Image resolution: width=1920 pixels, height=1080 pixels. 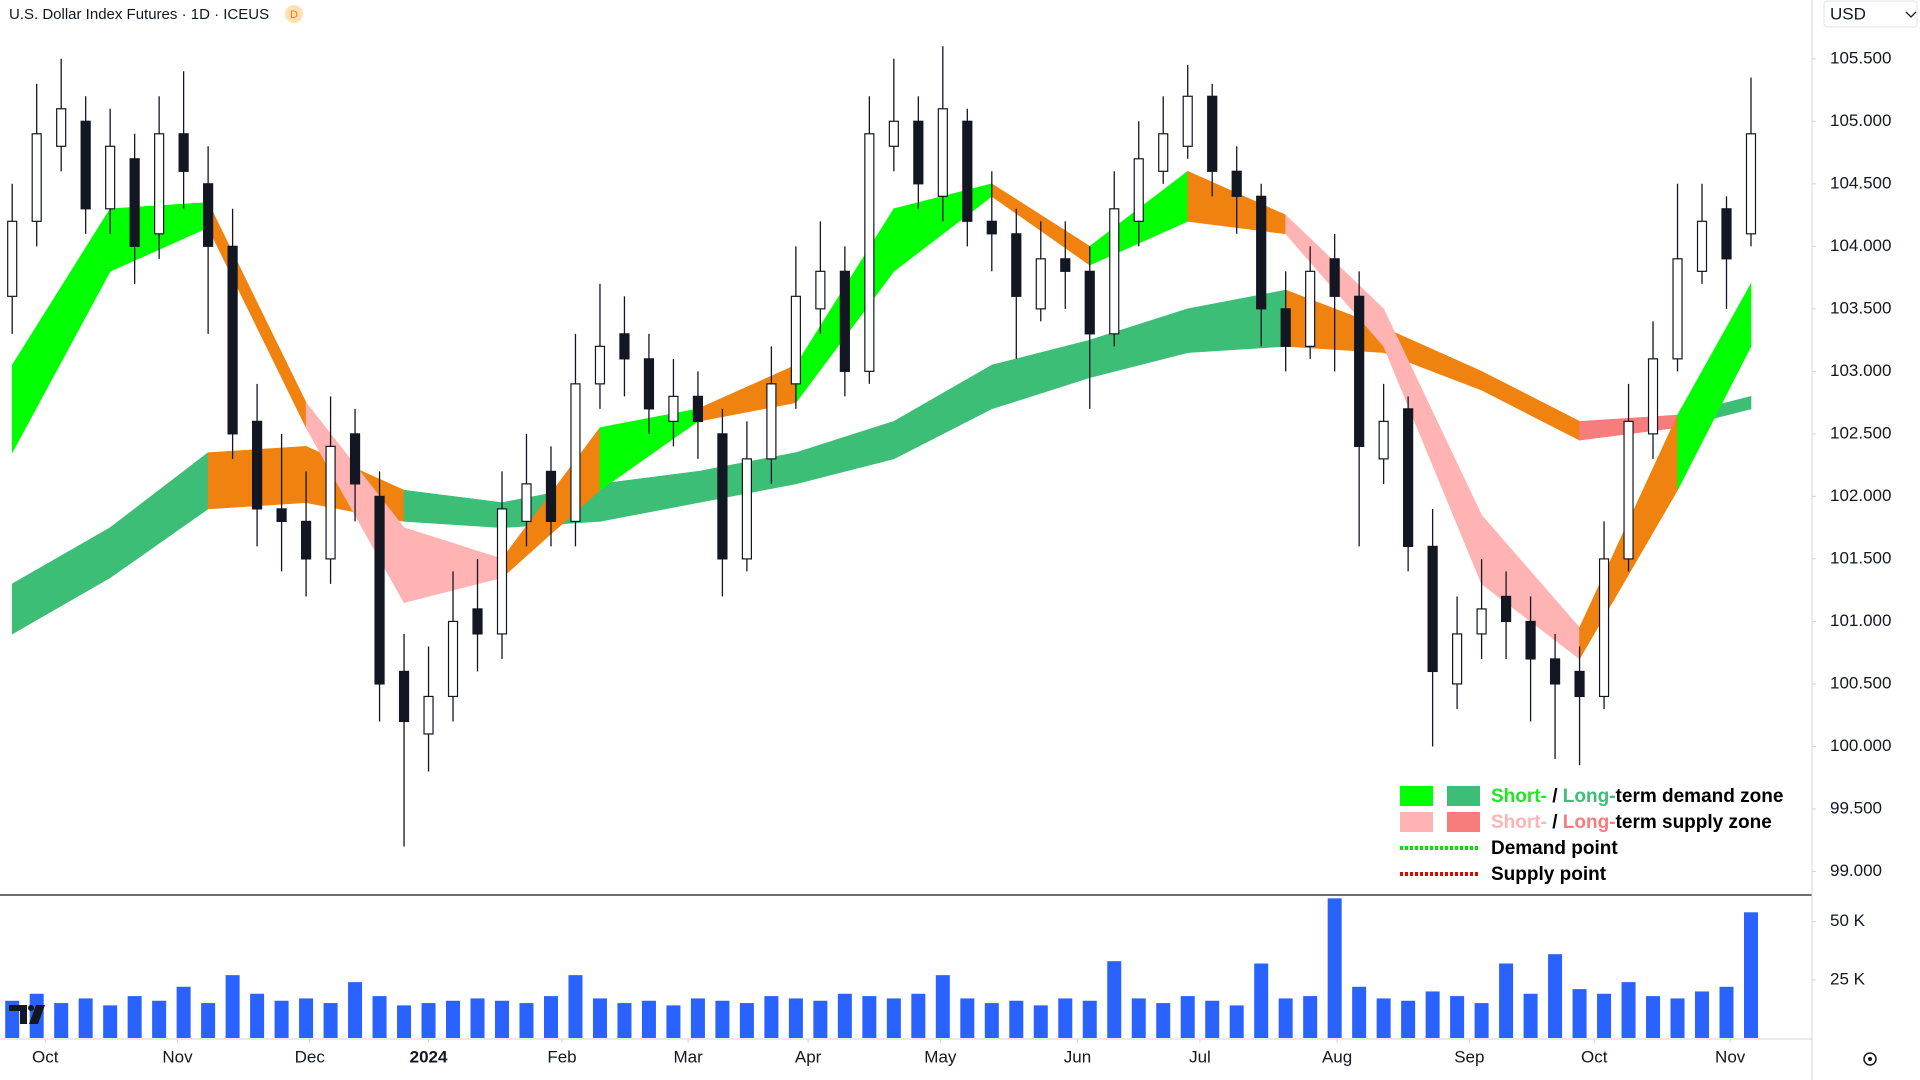 I want to click on currency: USD, so click(x=1848, y=13).